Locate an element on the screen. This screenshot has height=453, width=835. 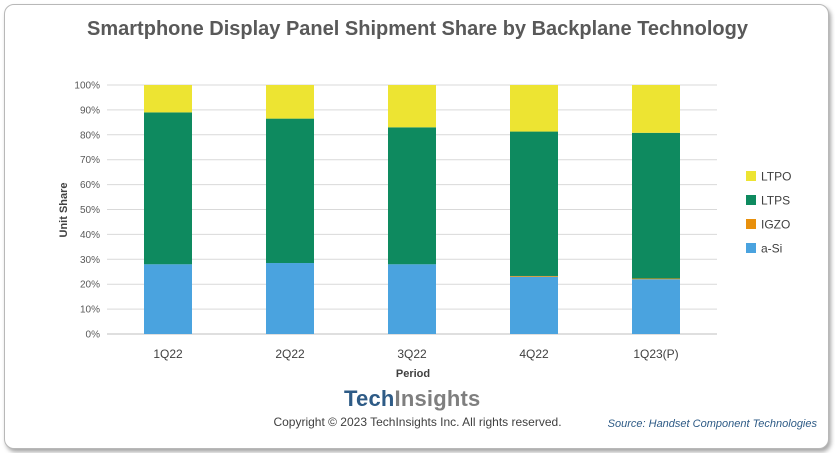
y-tick-label: 20% is located at coordinates (90, 285).